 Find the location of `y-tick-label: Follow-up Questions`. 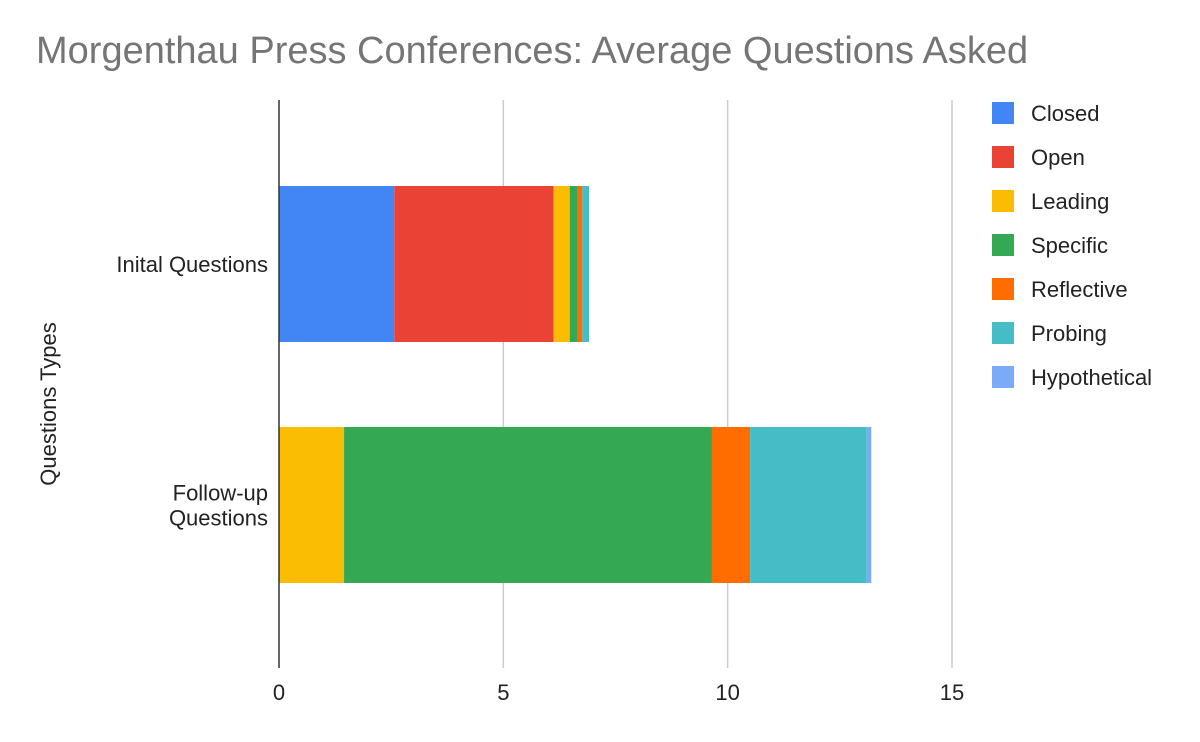

y-tick-label: Follow-up Questions is located at coordinates (218, 506).